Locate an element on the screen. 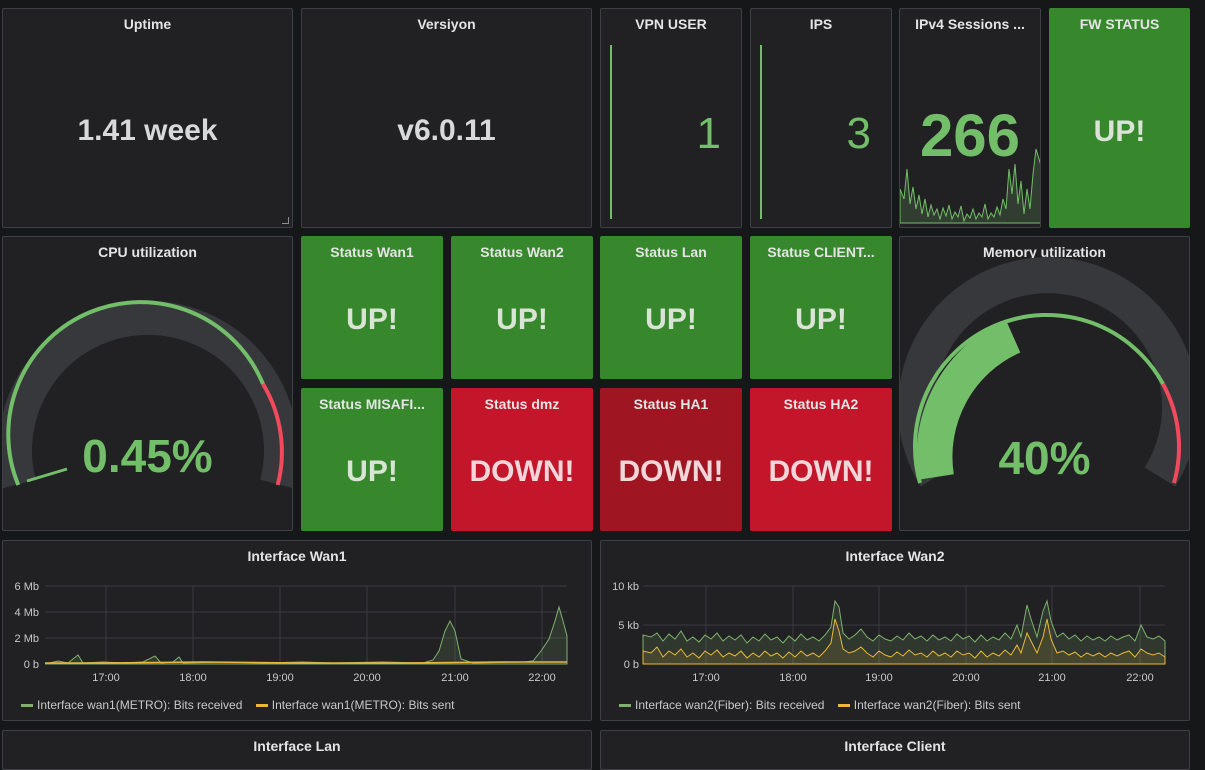 Image resolution: width=1205 pixels, height=770 pixels. status-title: Status dmz is located at coordinates (522, 404).